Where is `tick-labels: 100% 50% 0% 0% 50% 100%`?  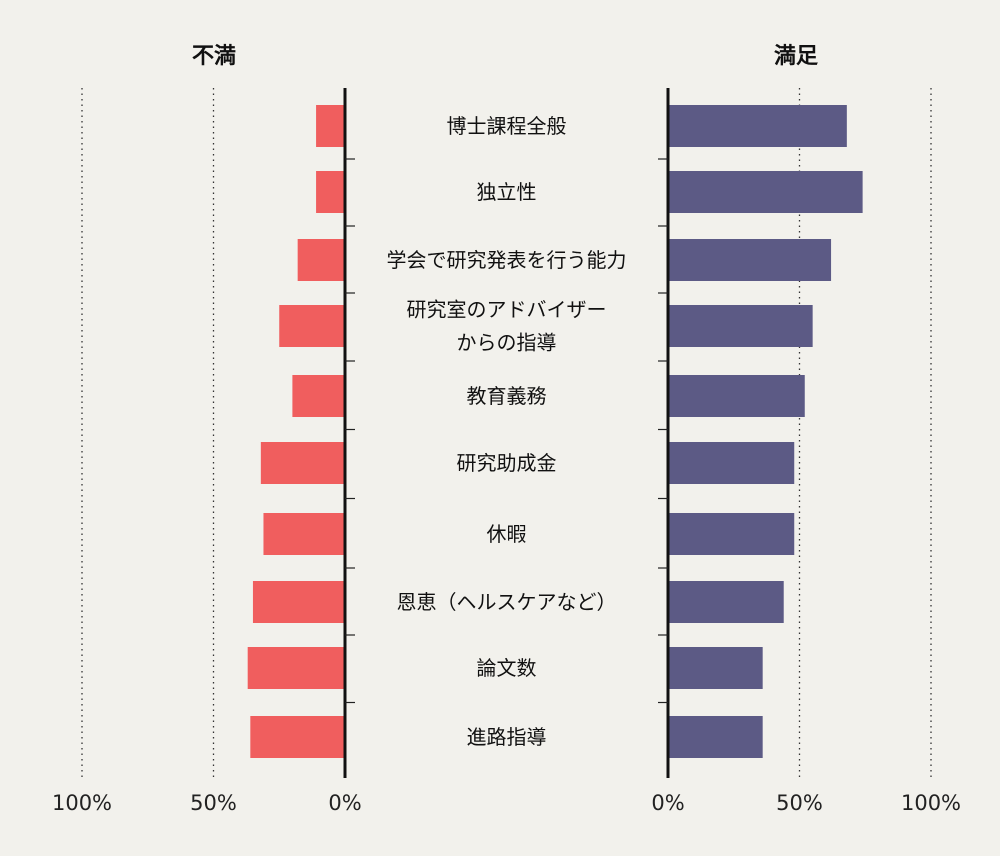
tick-labels: 100% 50% 0% 0% 50% 100% is located at coordinates (506, 803).